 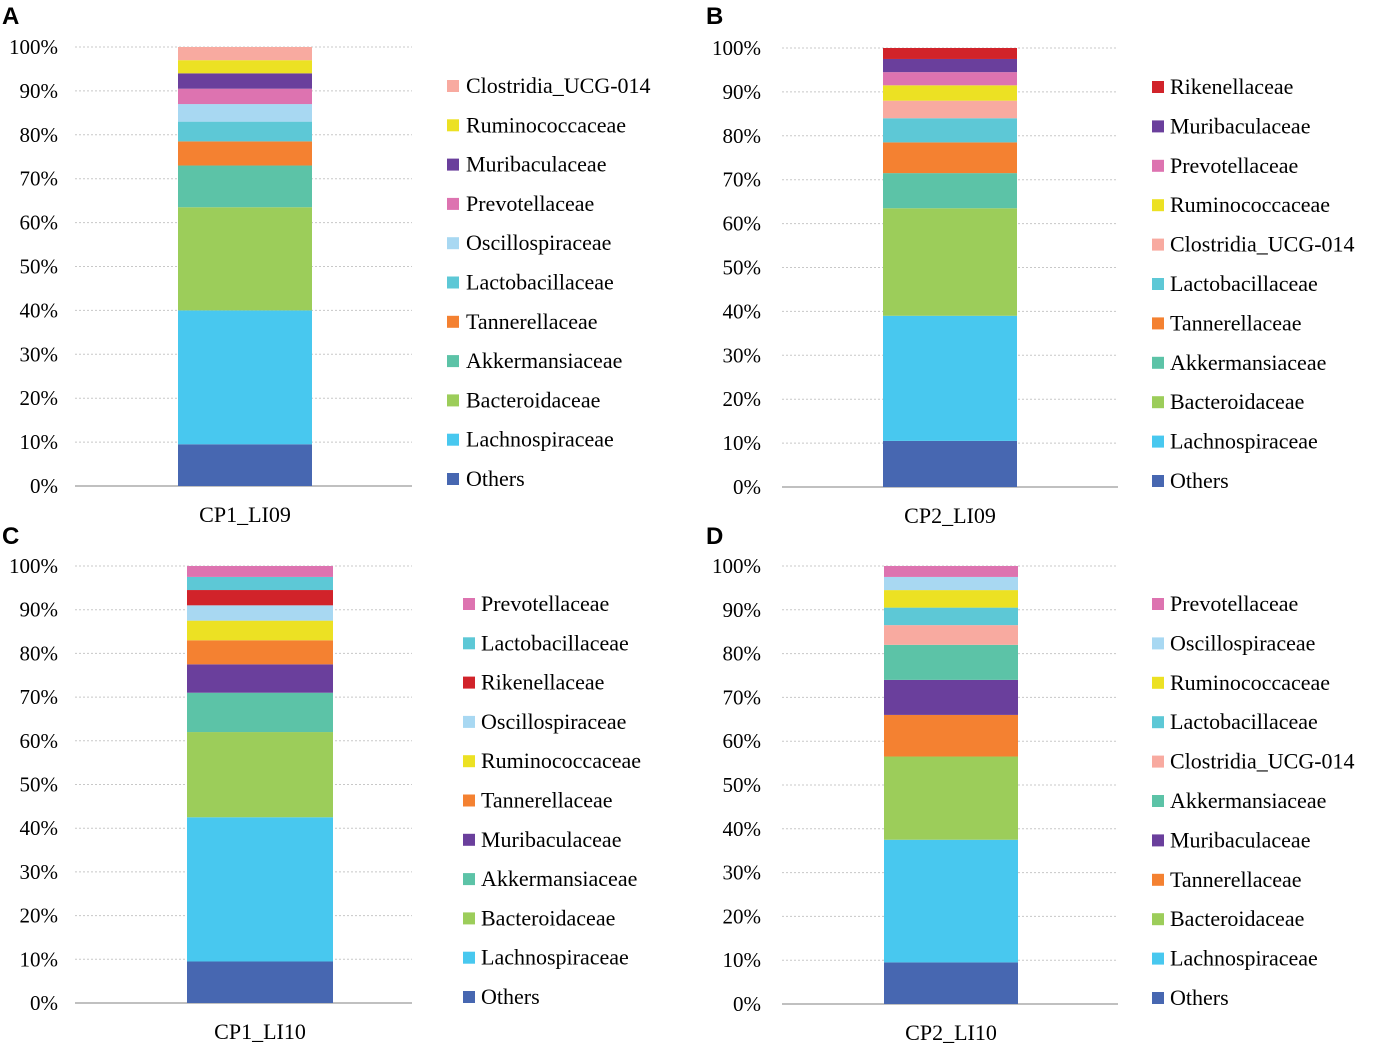 I want to click on y-tick-label: 100%, so click(x=33, y=47).